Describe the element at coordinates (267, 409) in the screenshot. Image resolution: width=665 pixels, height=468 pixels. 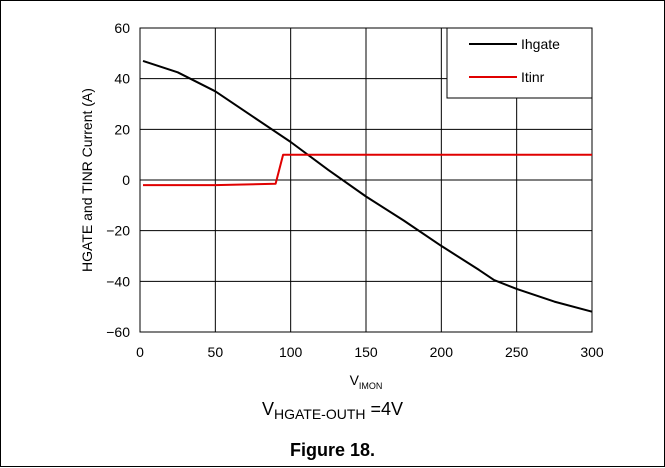
I see `condition-main: V` at that location.